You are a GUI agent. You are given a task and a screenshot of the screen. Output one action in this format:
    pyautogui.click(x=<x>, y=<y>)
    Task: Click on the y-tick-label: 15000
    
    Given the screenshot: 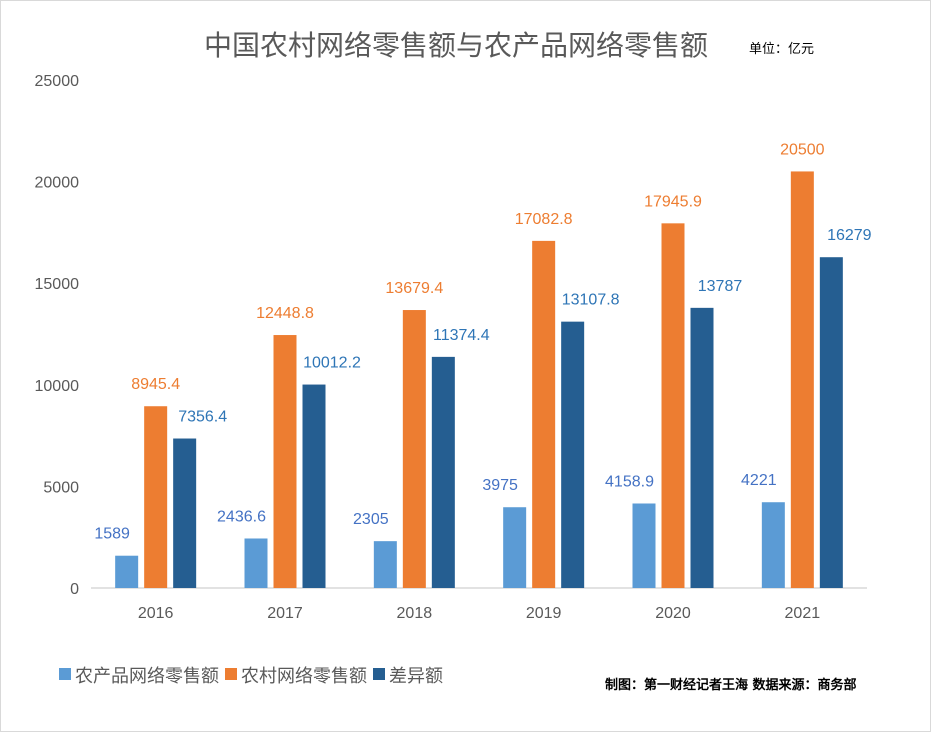 What is the action you would take?
    pyautogui.click(x=57, y=284)
    